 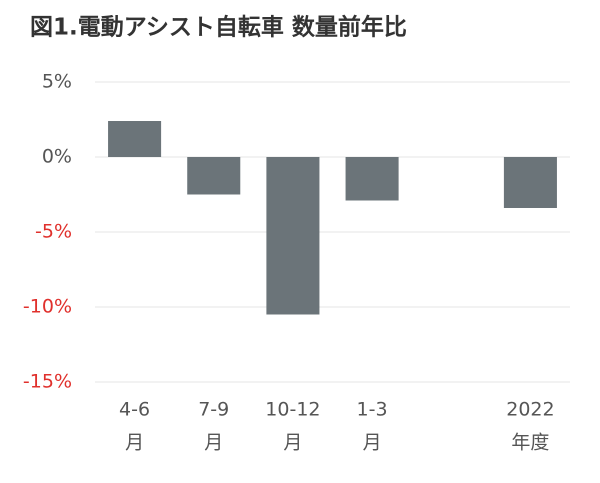 I want to click on x-tick-label: 7-9, so click(x=213, y=410).